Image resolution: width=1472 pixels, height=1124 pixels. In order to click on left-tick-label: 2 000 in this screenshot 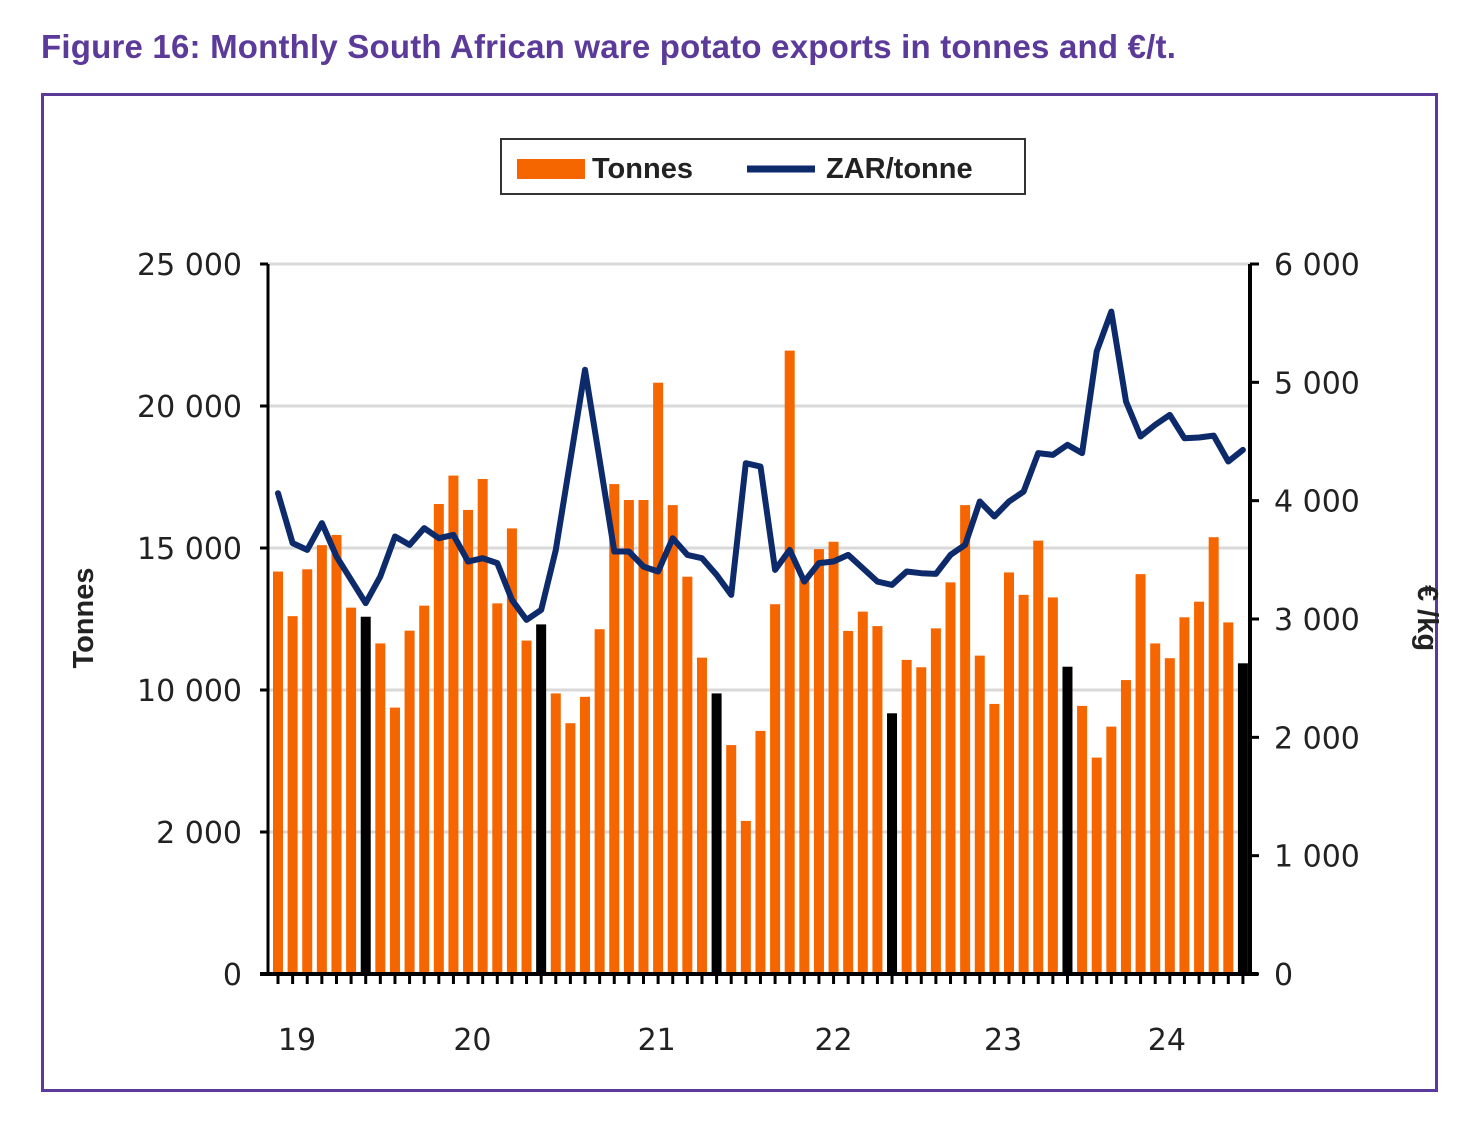, I will do `click(199, 833)`.